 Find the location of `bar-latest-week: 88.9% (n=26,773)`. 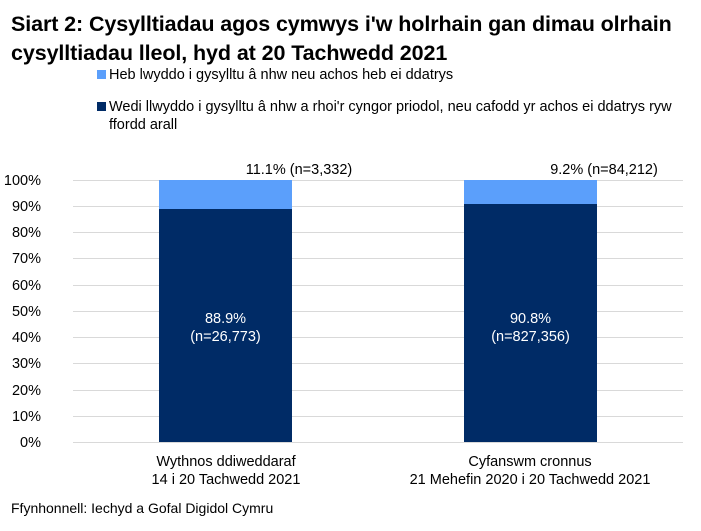

bar-latest-week: 88.9% (n=26,773) is located at coordinates (225, 311).